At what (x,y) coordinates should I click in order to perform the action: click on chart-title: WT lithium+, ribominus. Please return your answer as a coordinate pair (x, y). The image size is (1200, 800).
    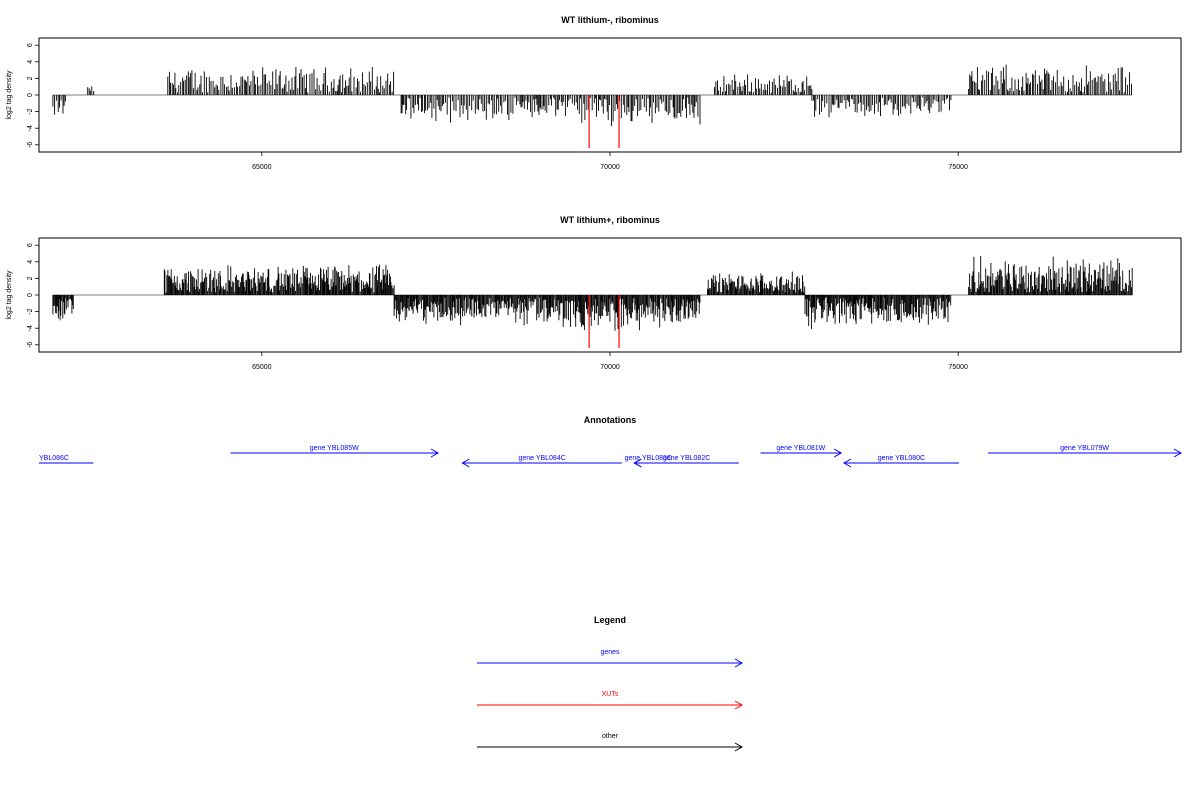
    Looking at the image, I should click on (610, 220).